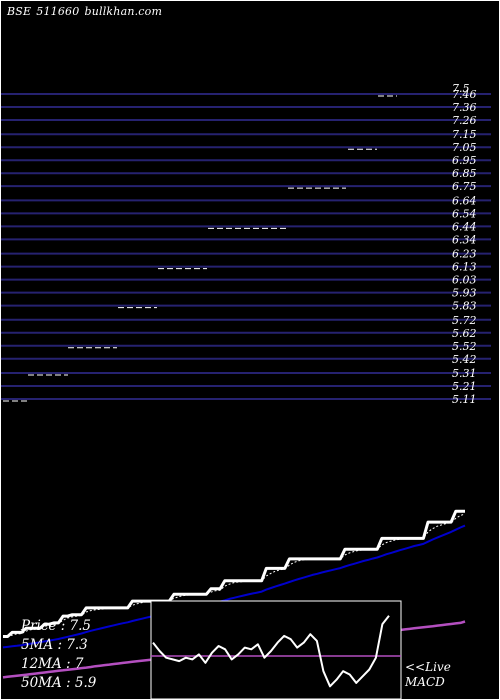  Describe the element at coordinates (123, 11) in the screenshot. I see `site-name: bullkhan.com` at that location.